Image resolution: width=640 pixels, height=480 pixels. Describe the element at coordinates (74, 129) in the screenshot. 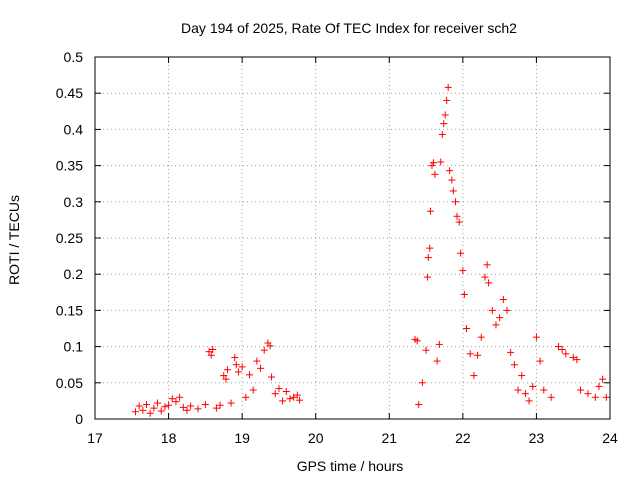

I see `y-tick-label: 0.4` at that location.